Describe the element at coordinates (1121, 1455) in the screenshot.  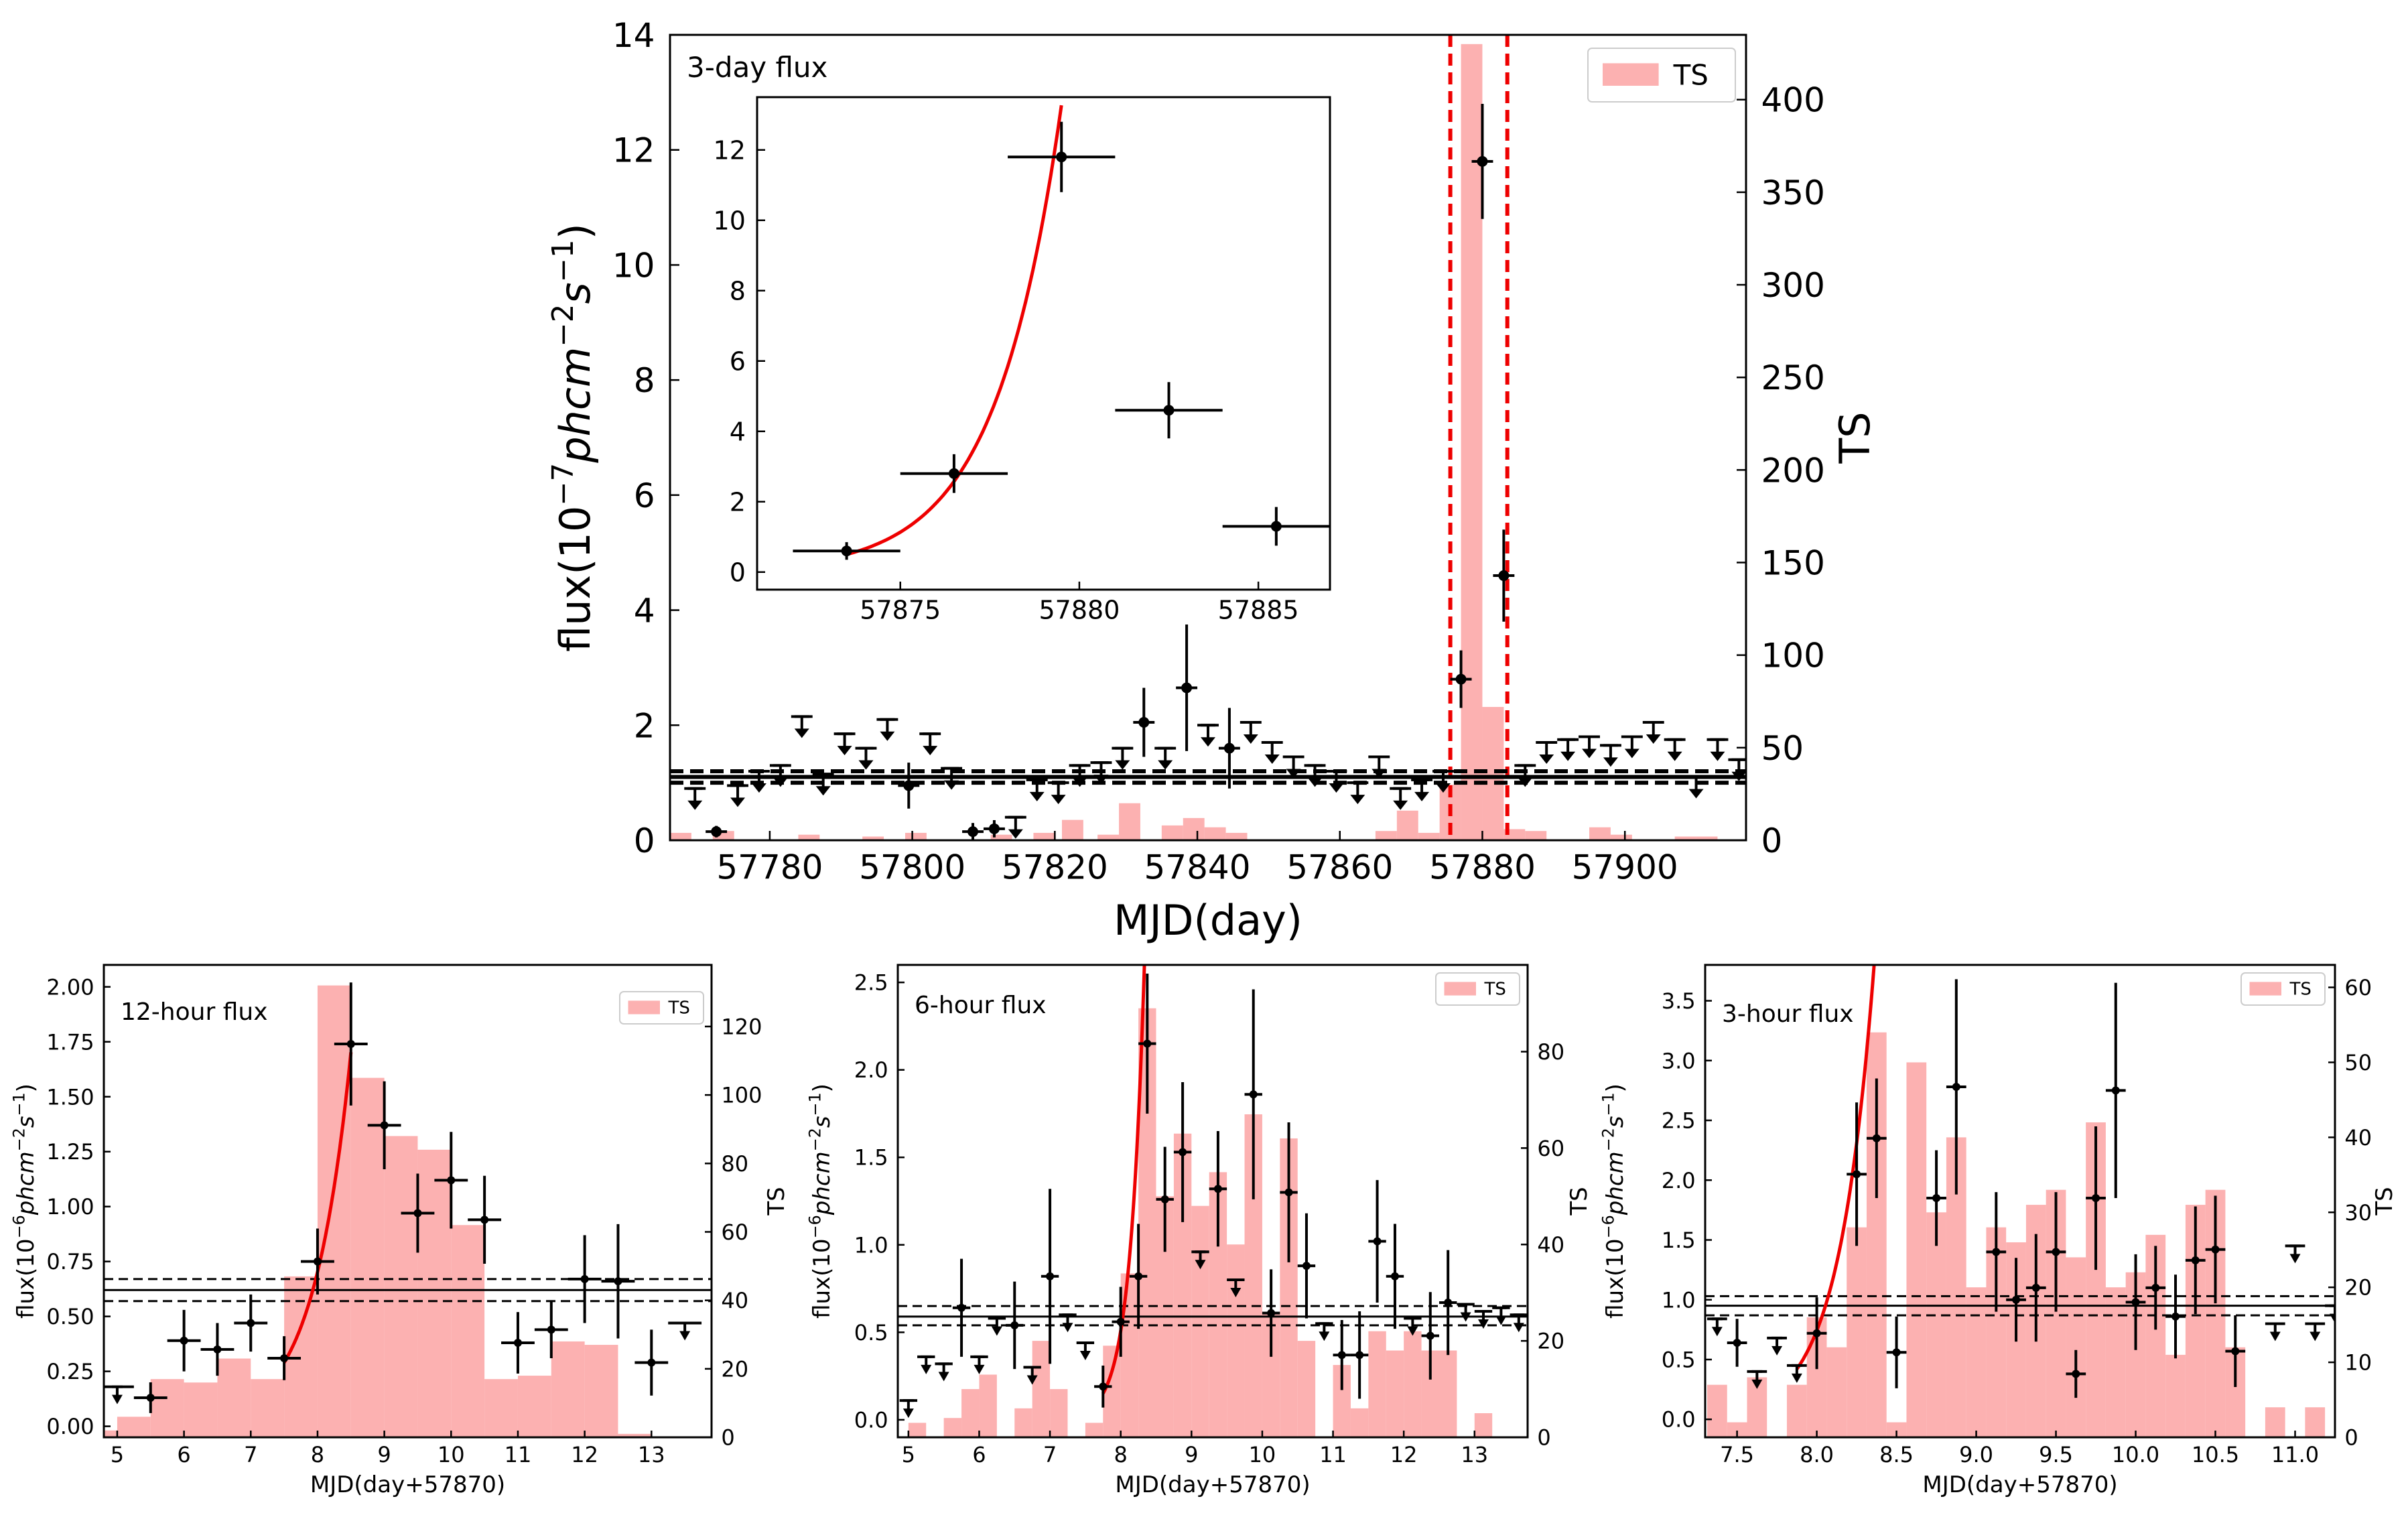
I see `x-tick-label: 8` at that location.